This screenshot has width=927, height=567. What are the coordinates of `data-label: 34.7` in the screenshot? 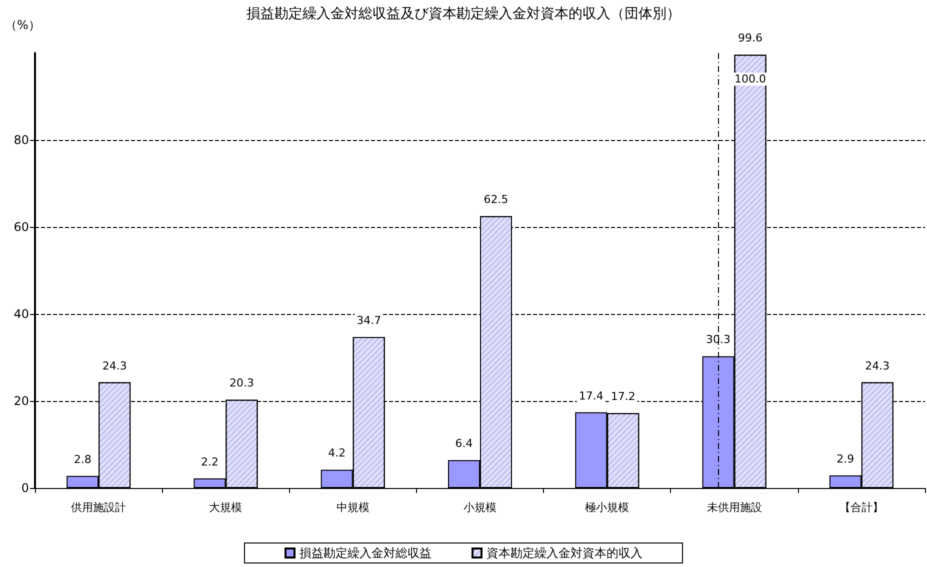 It's located at (369, 321).